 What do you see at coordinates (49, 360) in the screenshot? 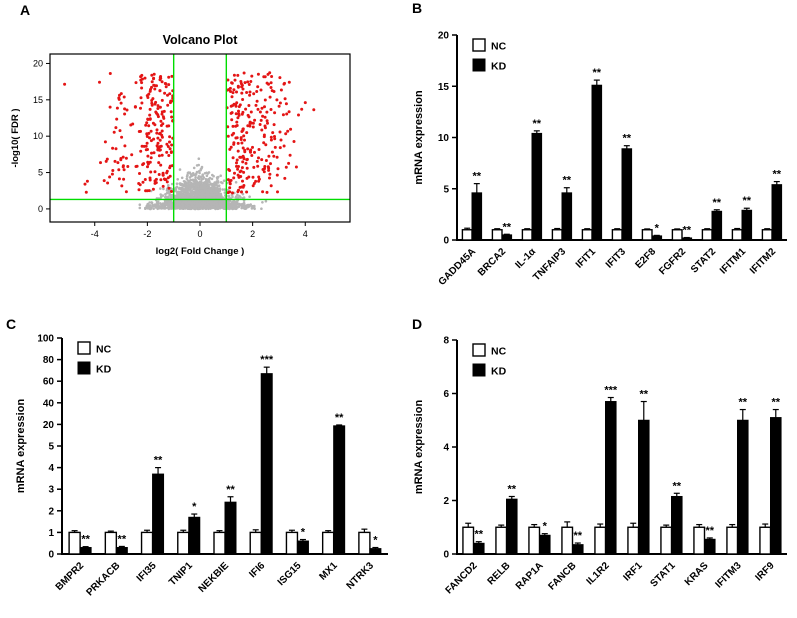
I see `y-tick-label: 80` at bounding box center [49, 360].